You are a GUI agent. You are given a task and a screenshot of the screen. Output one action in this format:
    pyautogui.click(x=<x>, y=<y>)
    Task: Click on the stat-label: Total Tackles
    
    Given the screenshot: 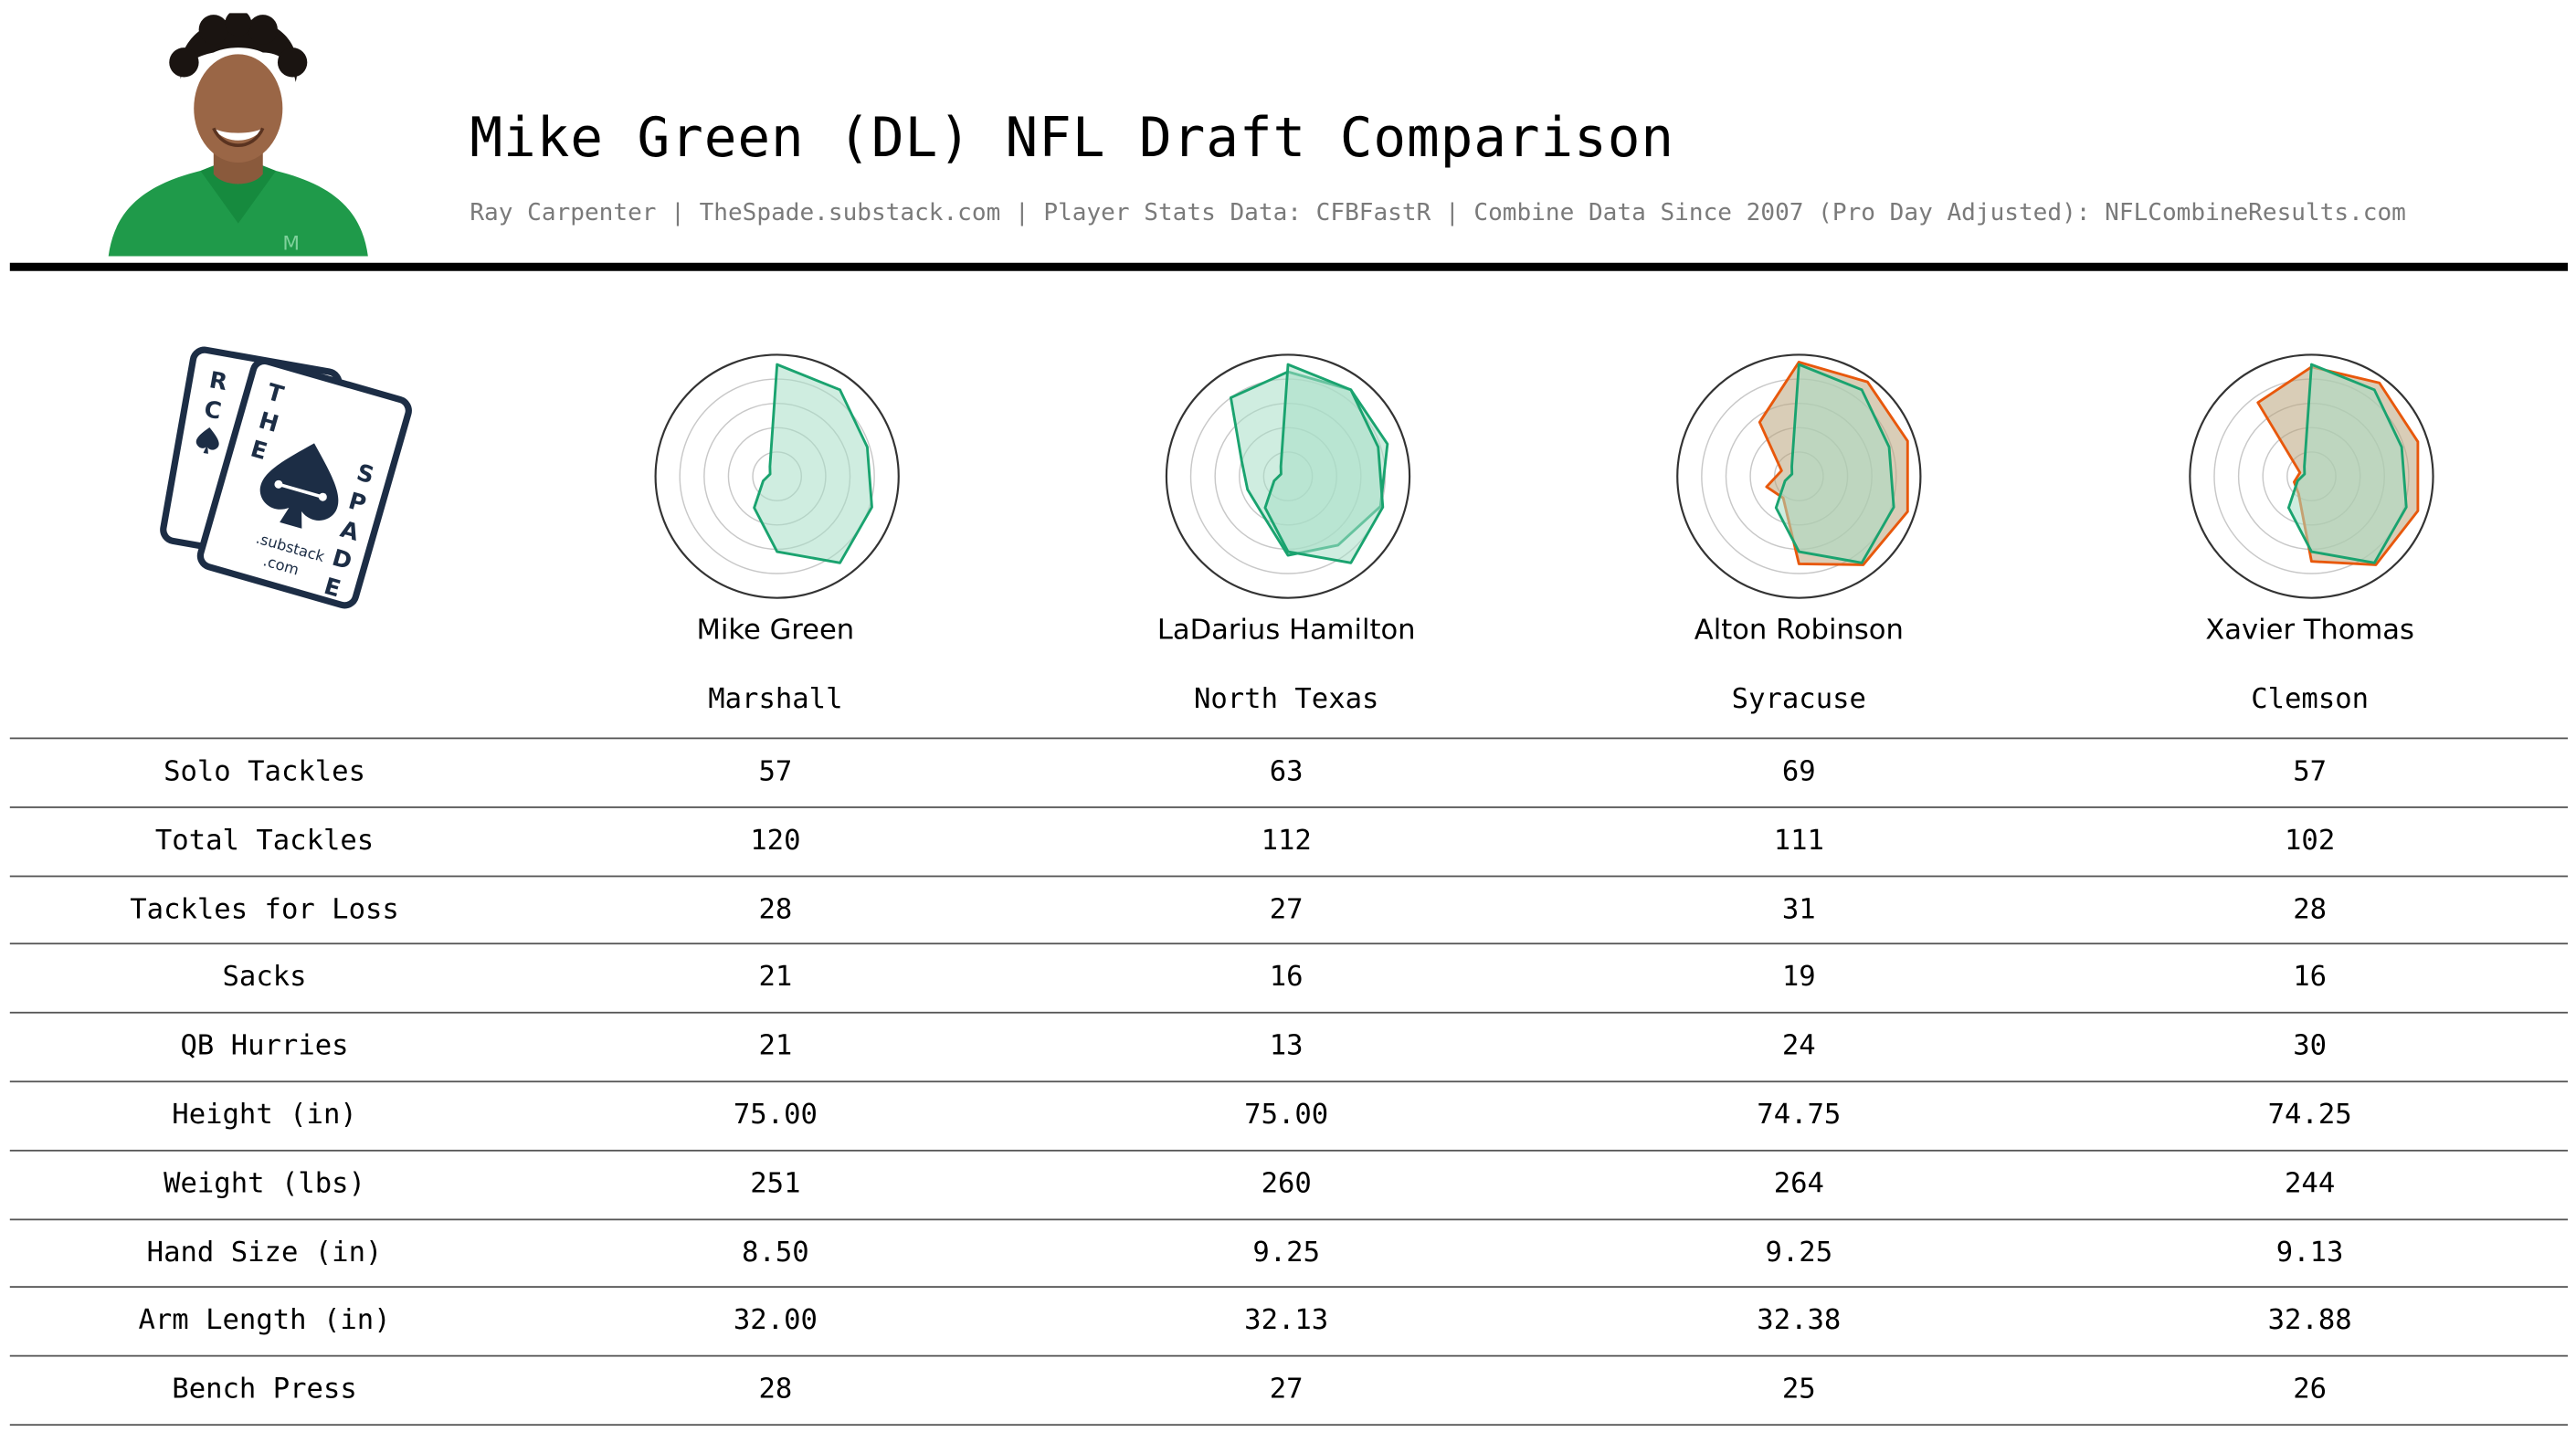 What is the action you would take?
    pyautogui.click(x=264, y=841)
    